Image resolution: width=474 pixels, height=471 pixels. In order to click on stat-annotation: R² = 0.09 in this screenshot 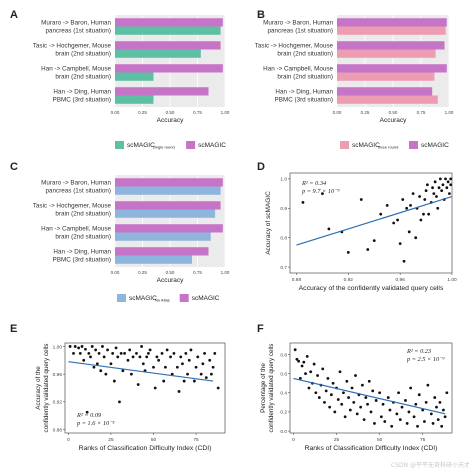, I will do `click(89, 415)`.